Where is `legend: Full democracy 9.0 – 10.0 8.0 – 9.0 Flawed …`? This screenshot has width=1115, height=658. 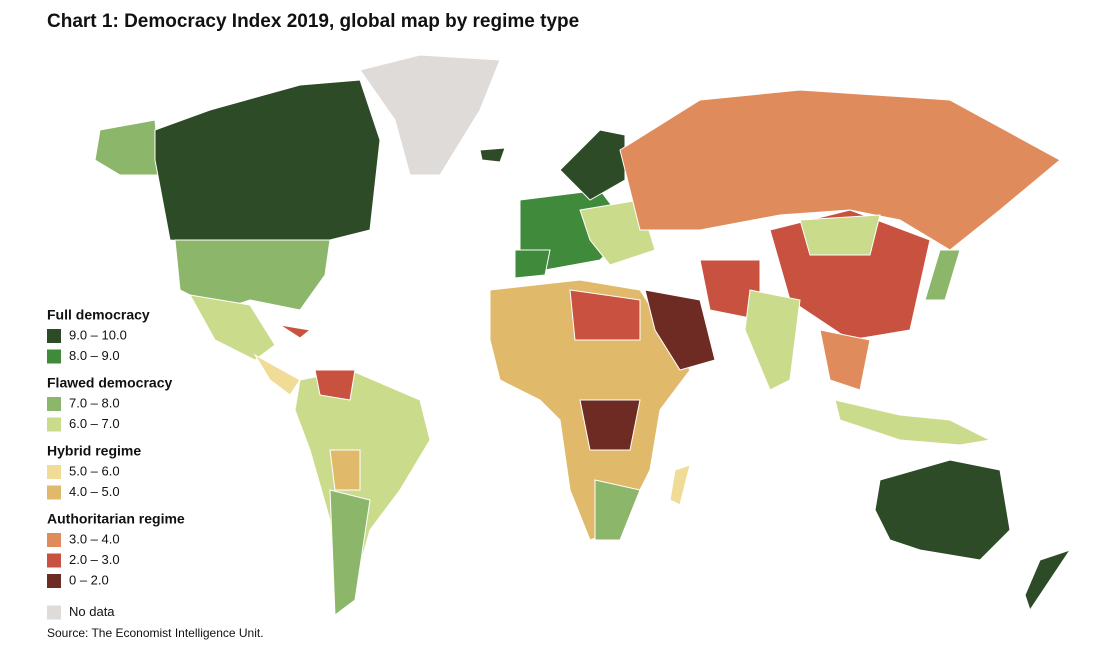 legend: Full democracy 9.0 – 10.0 8.0 – 9.0 Flawed … is located at coordinates (116, 463).